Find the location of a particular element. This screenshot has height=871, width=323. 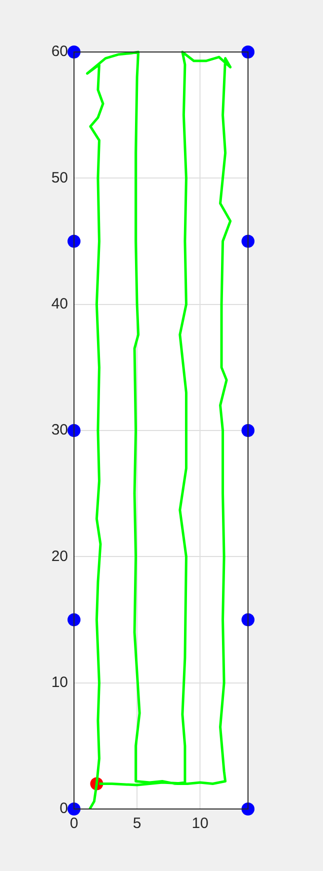

y-tick-label: 0 is located at coordinates (64, 809).